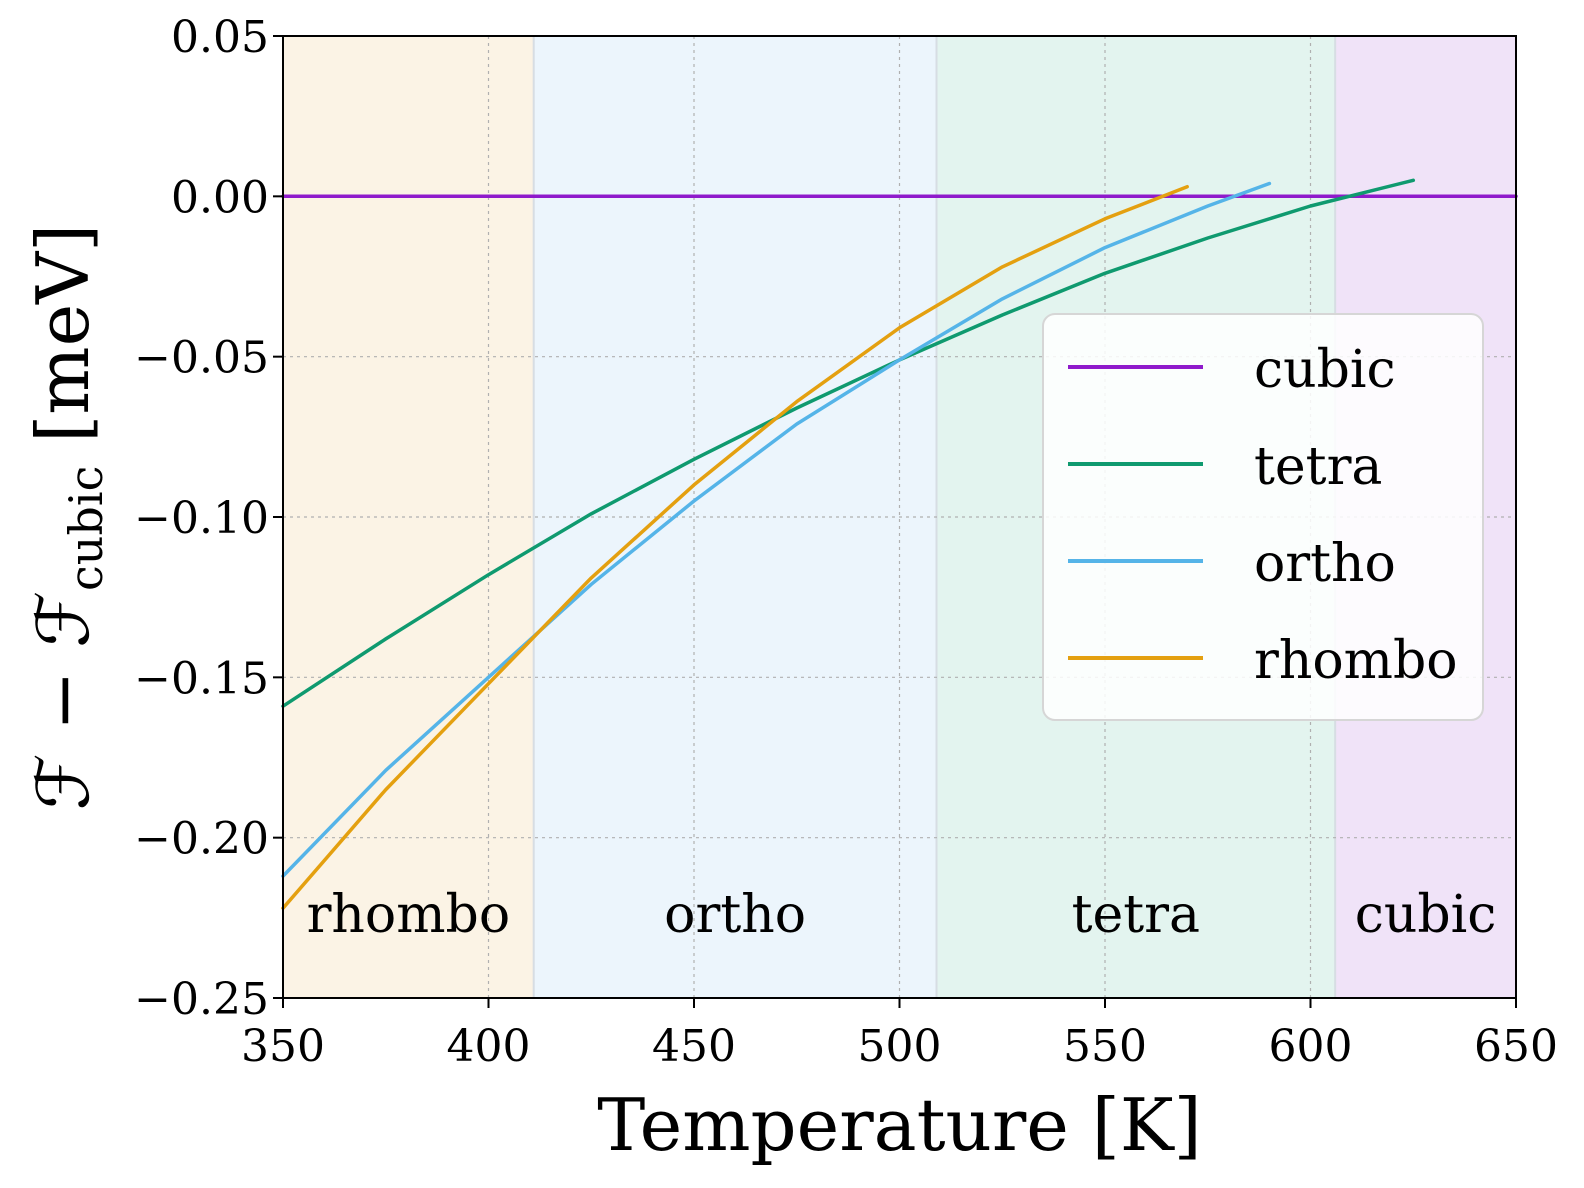 The width and height of the screenshot is (1584, 1188). What do you see at coordinates (201, 358) in the screenshot?
I see `y-tick-label: −0.05` at bounding box center [201, 358].